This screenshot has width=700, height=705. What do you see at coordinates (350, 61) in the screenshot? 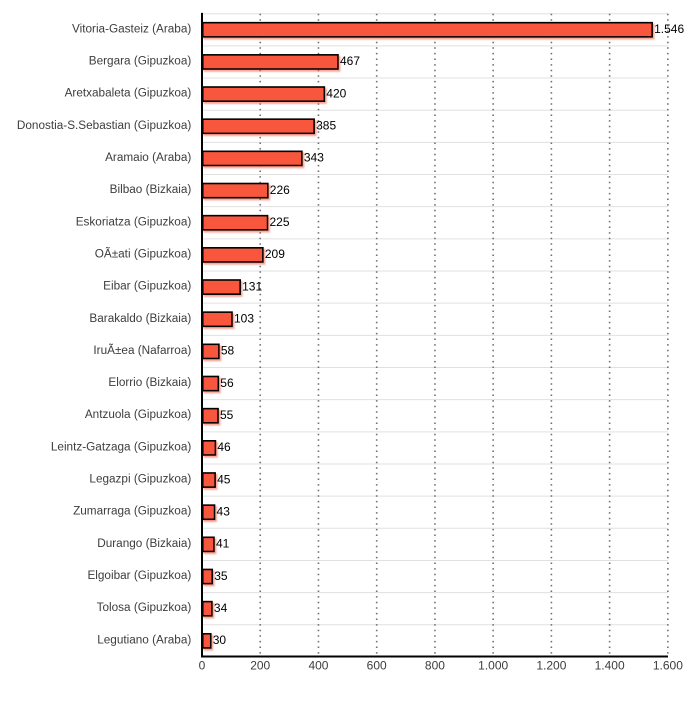
I see `svg-text: 467` at bounding box center [350, 61].